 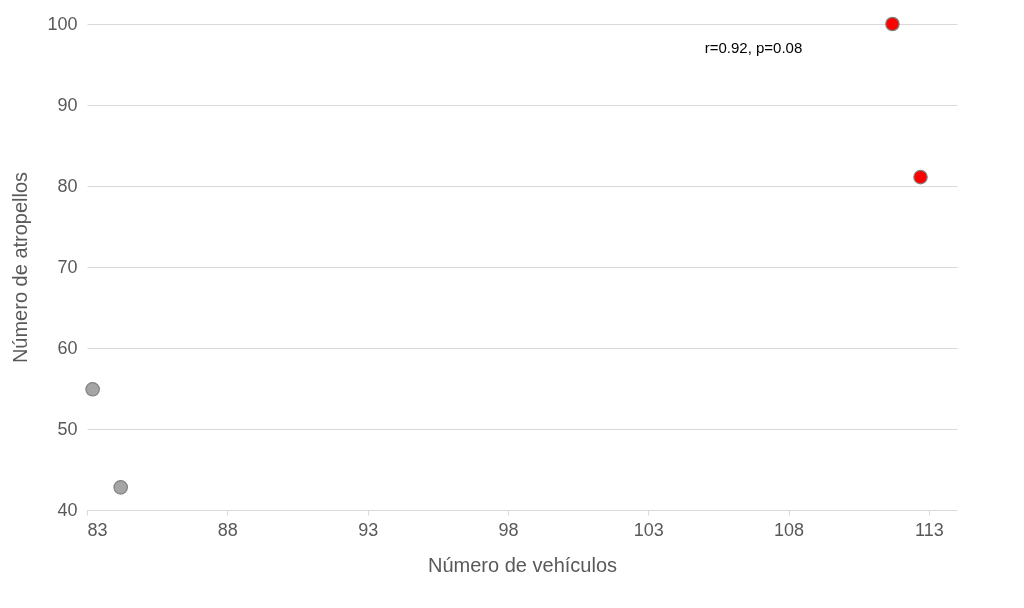 What do you see at coordinates (67, 185) in the screenshot?
I see `y-tick-label: 80` at bounding box center [67, 185].